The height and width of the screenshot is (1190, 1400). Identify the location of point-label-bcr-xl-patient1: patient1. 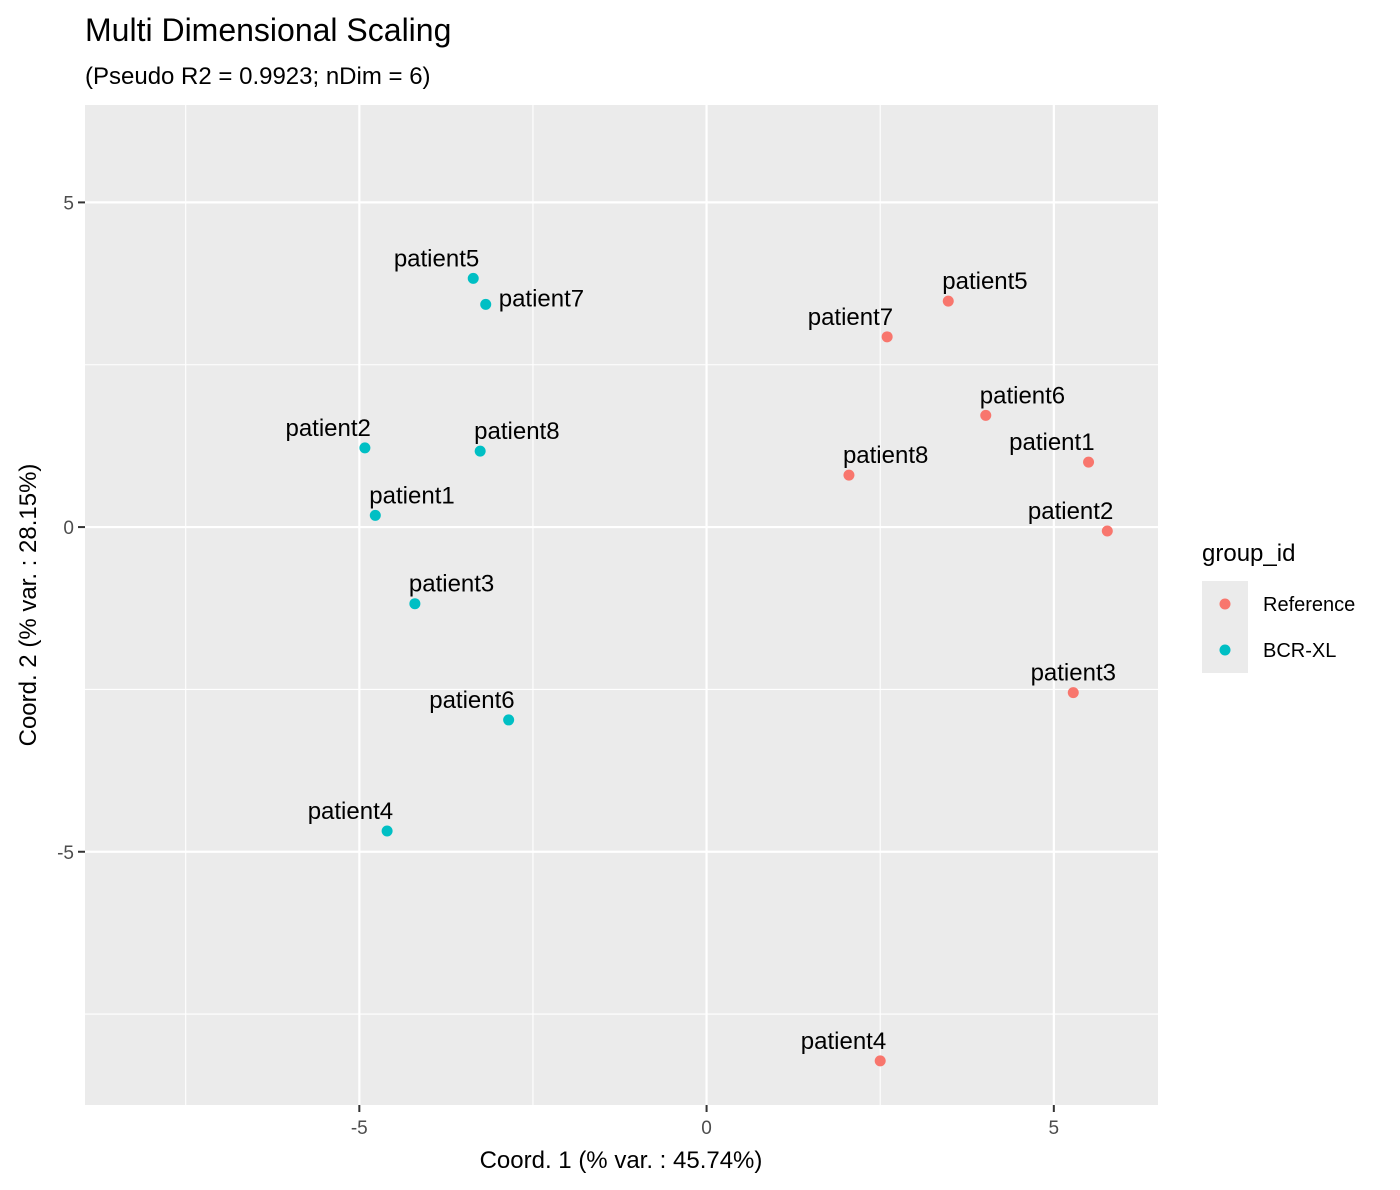
(411, 495).